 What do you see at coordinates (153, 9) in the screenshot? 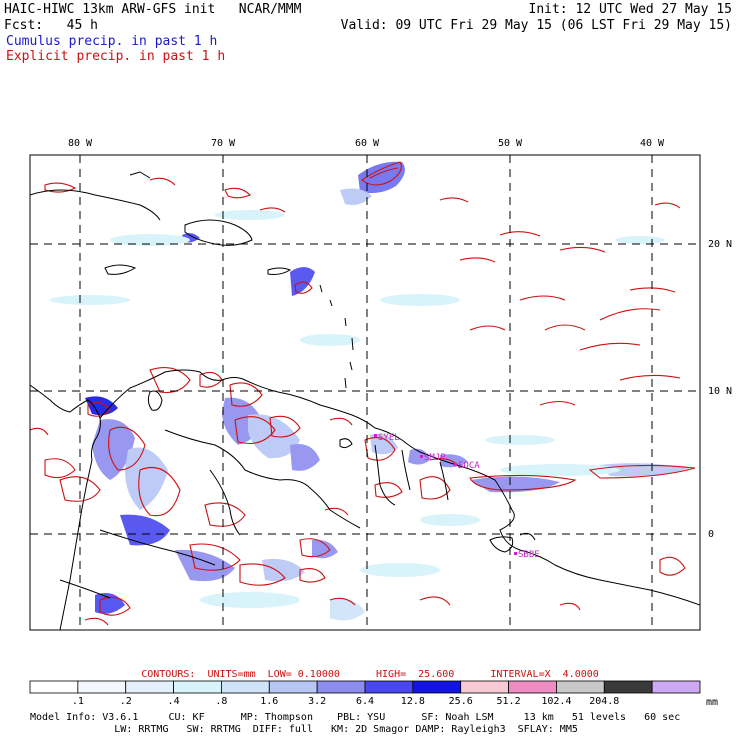
I see `plot-title: HAIC-HIWC 13km ARW-GFS init NCAR/MMM` at bounding box center [153, 9].